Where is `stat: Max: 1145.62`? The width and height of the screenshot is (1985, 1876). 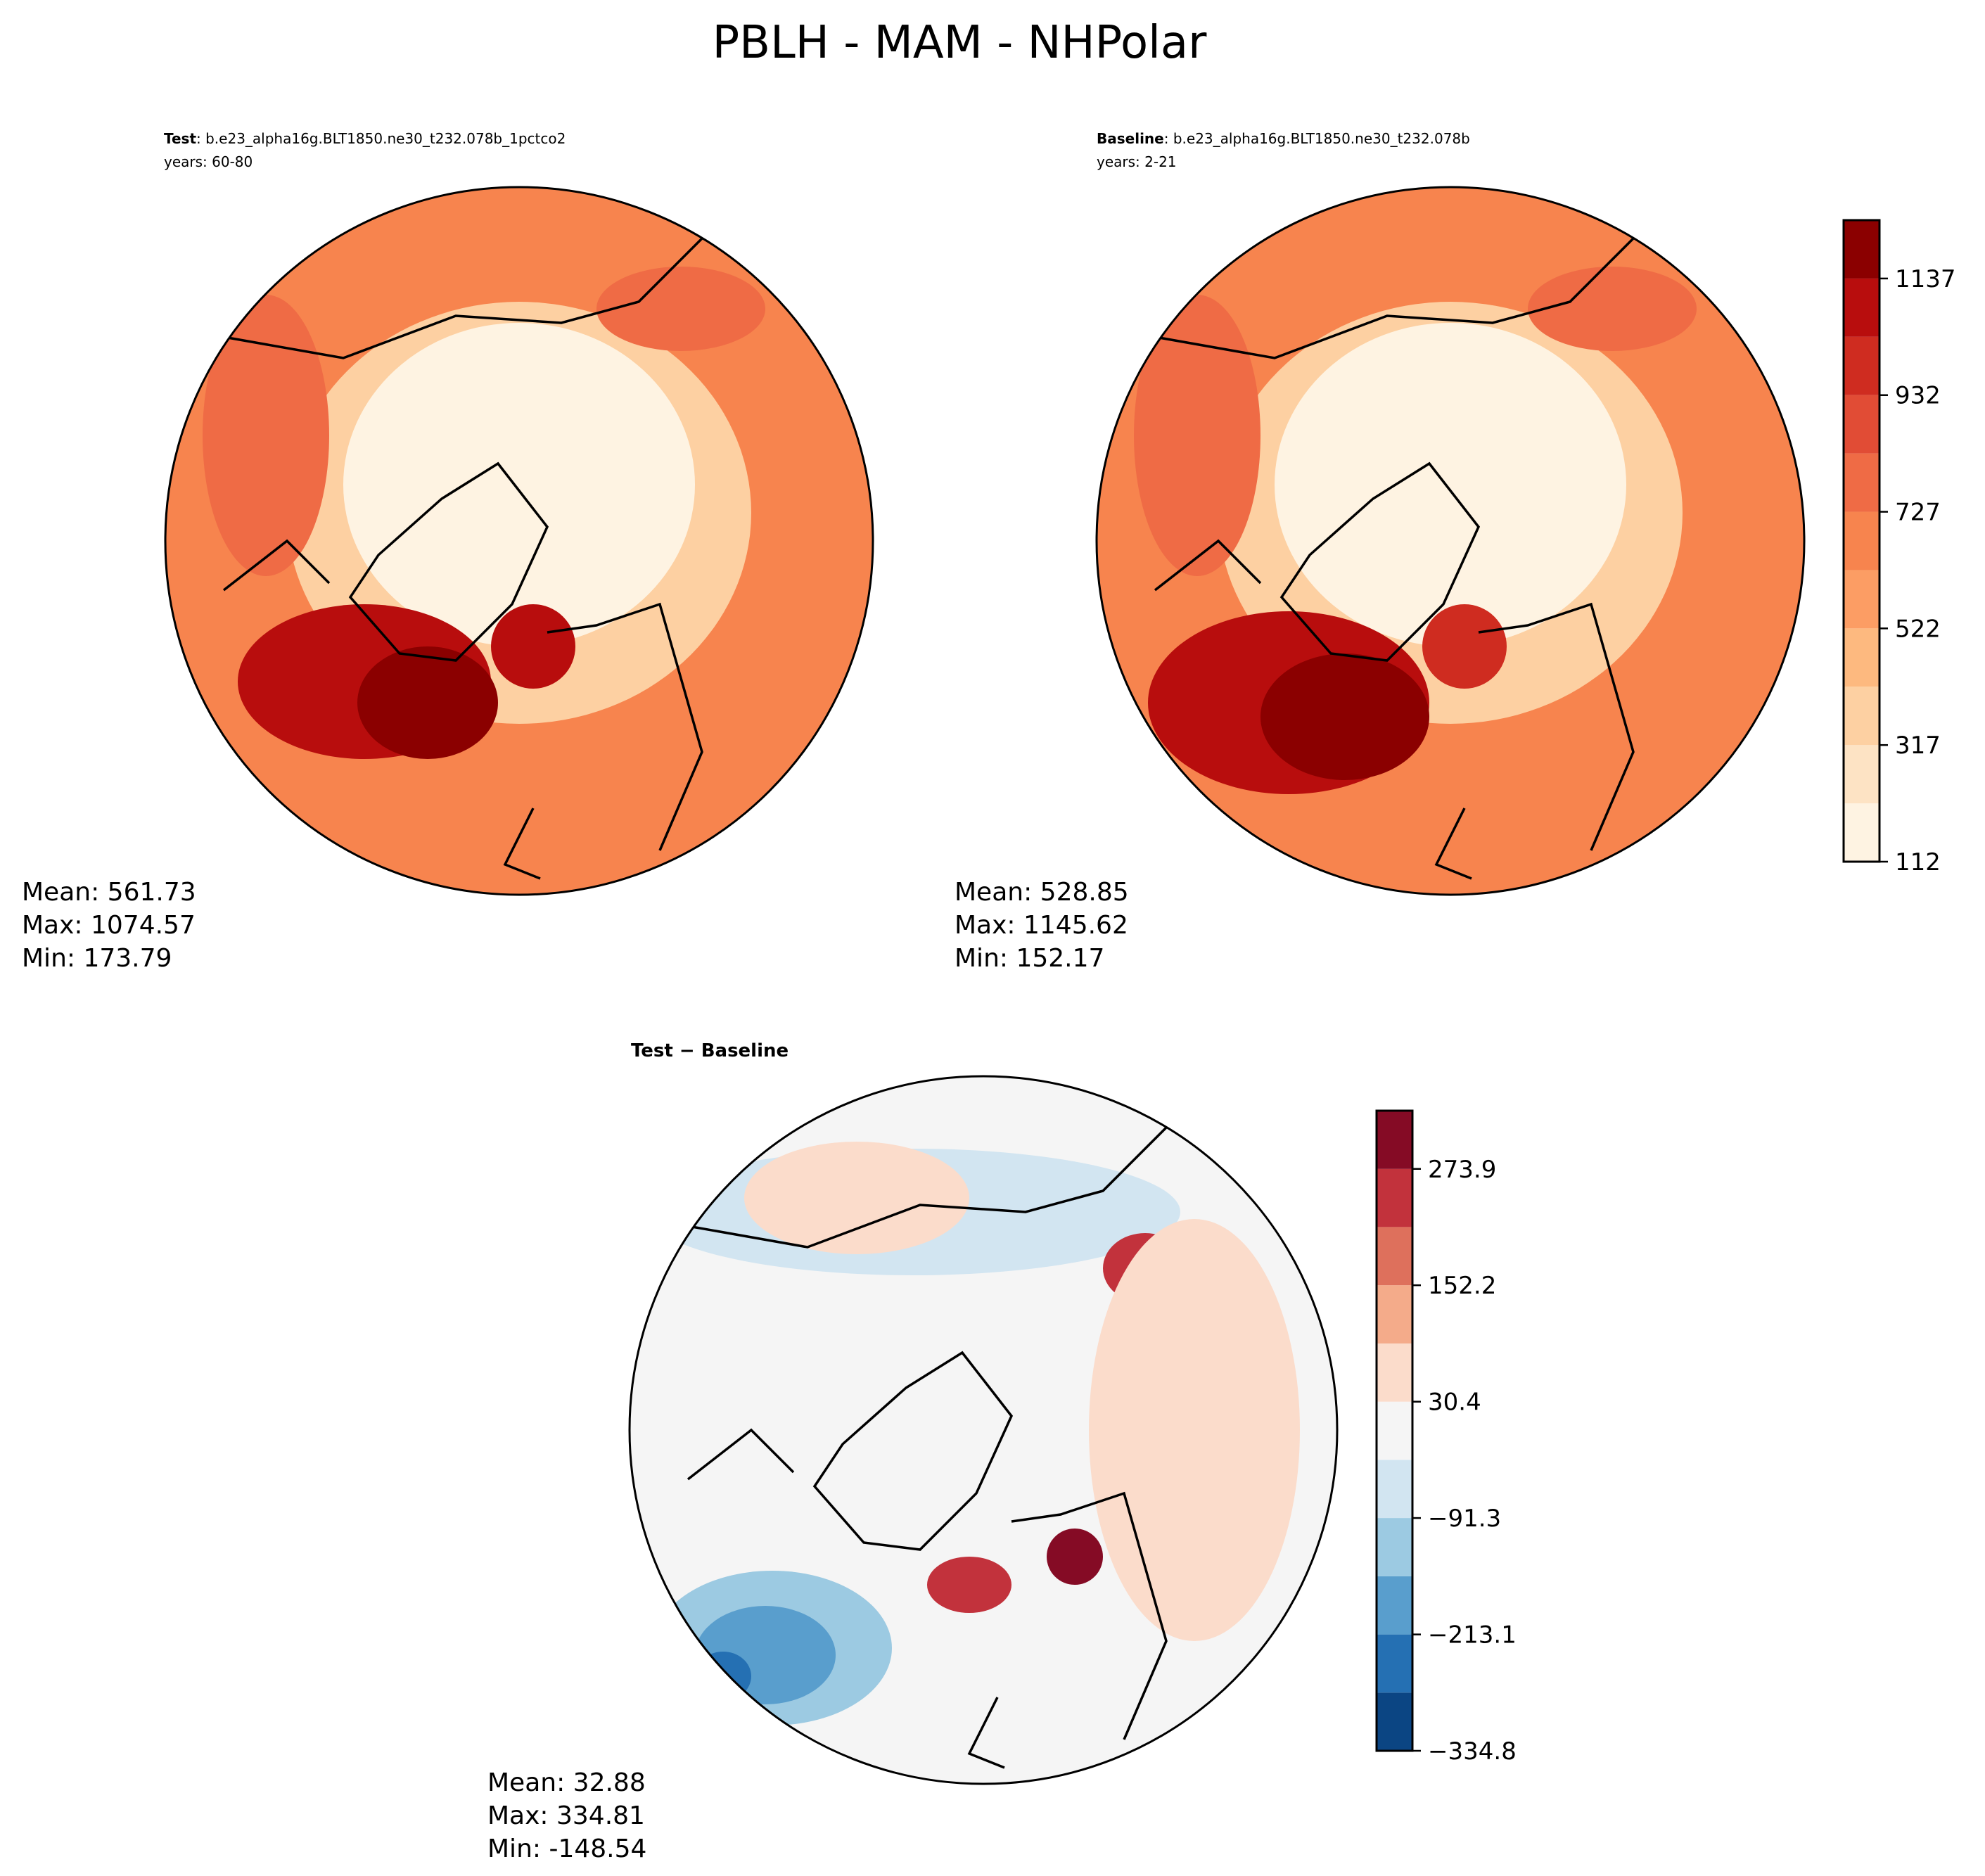
stat: Max: 1145.62 is located at coordinates (1041, 925).